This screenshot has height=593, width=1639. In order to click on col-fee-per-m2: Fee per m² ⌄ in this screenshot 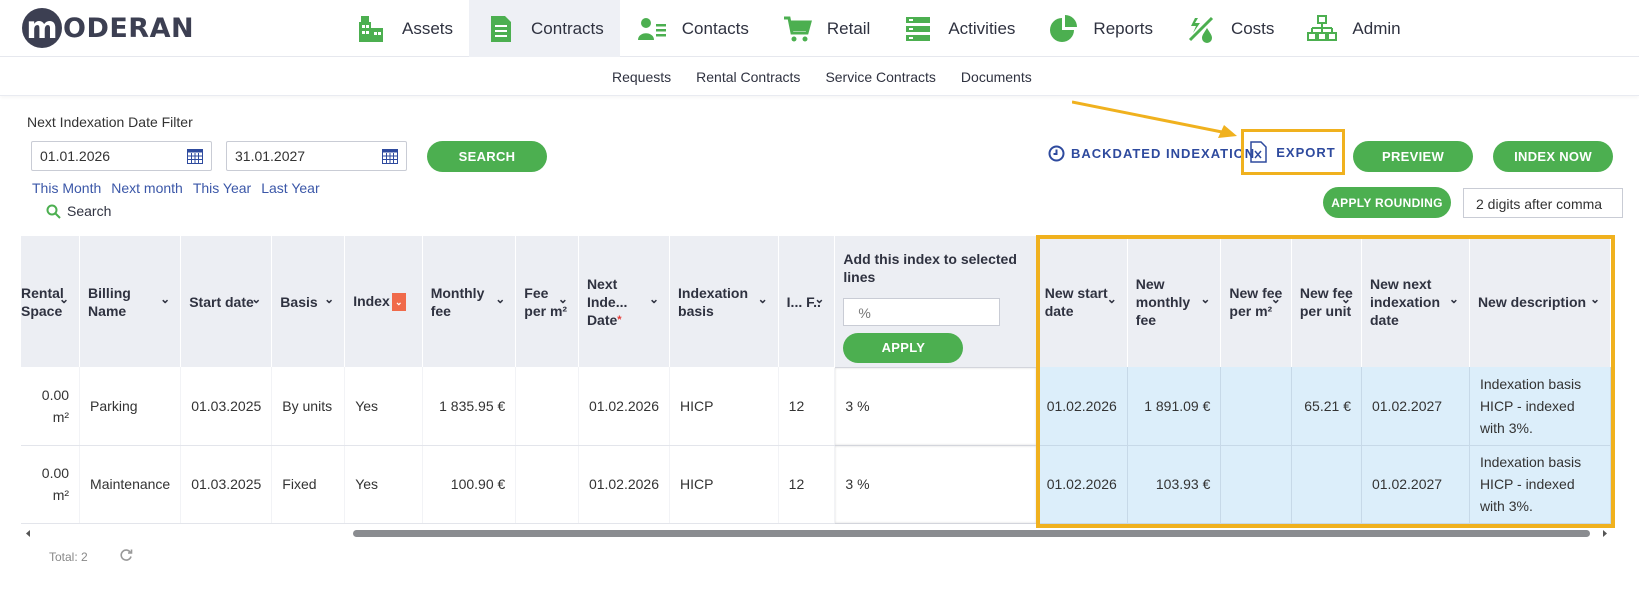, I will do `click(547, 301)`.